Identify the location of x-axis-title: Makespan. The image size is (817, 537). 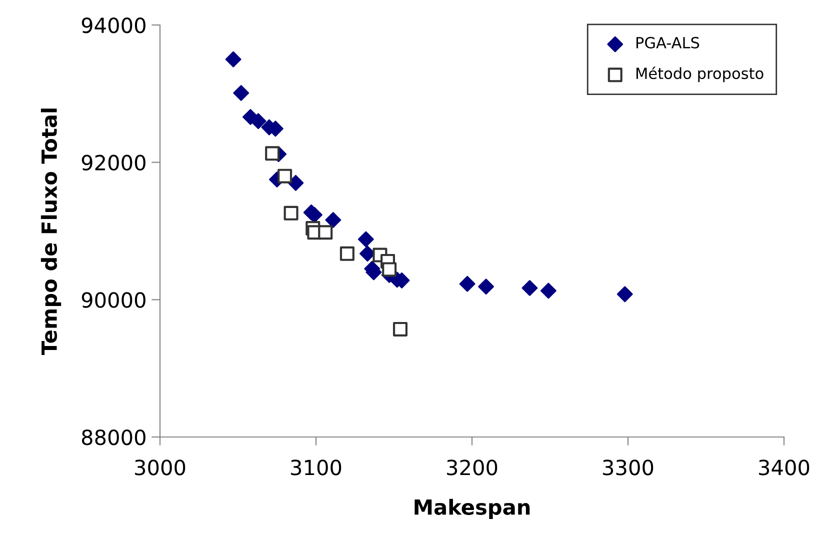
(472, 508).